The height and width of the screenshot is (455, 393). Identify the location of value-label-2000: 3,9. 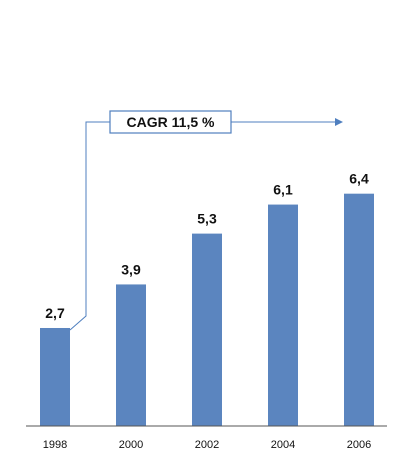
(131, 269).